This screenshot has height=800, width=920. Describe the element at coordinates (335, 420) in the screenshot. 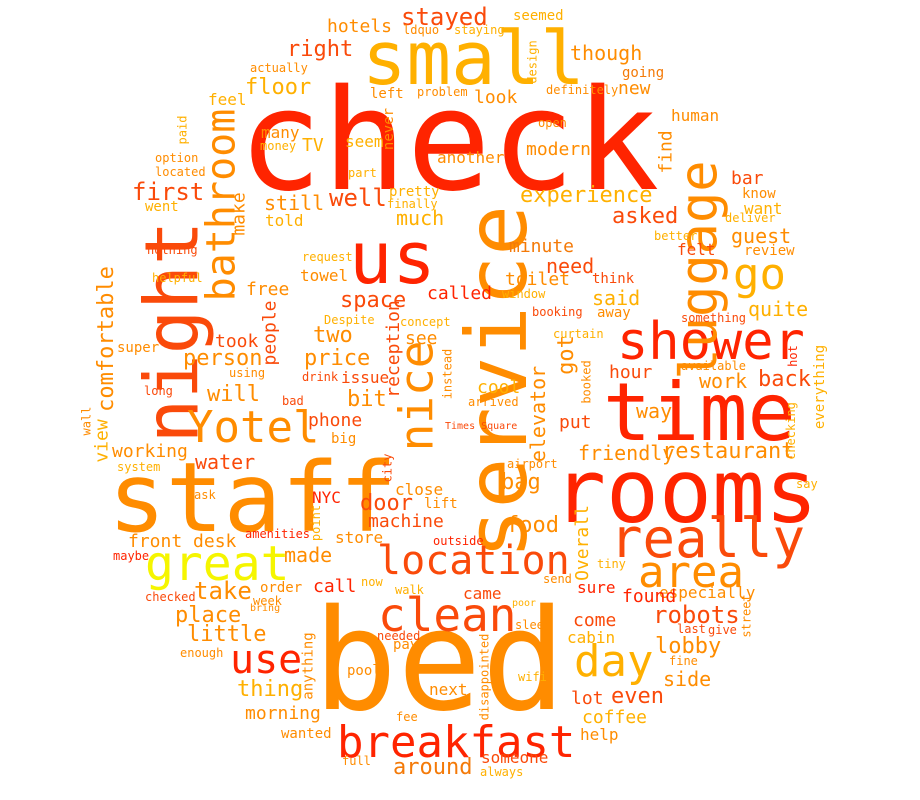

I see `word-phone: phone` at that location.